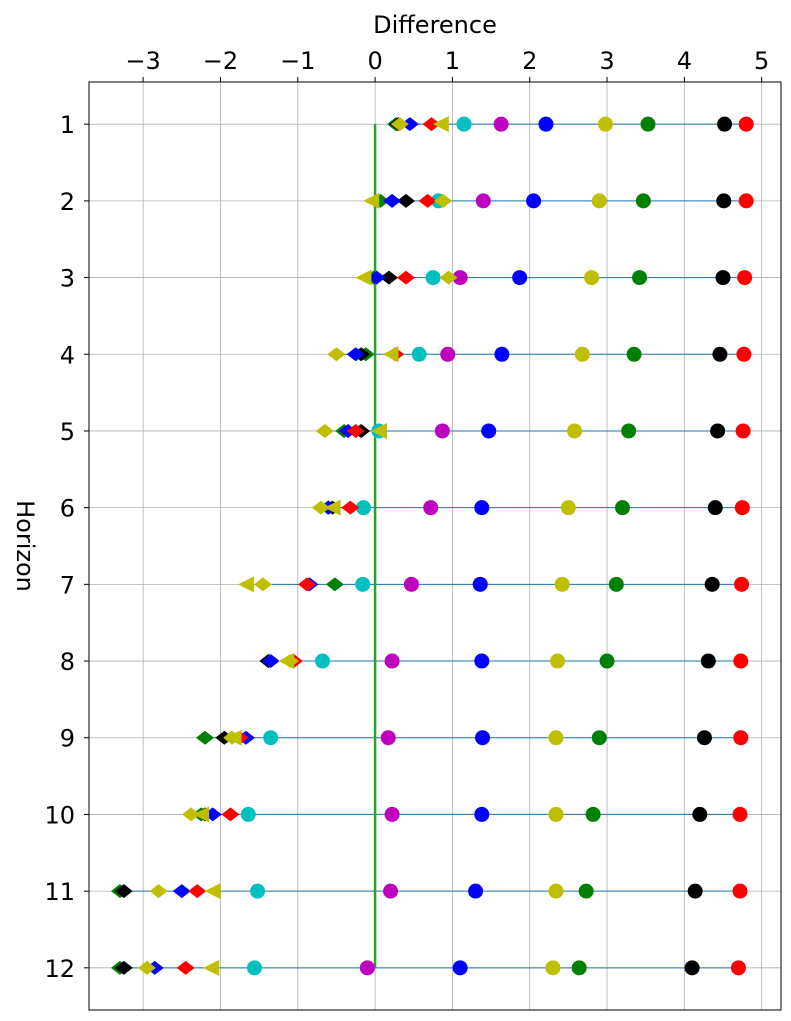  I want to click on y-tick-label: 9, so click(67, 739).